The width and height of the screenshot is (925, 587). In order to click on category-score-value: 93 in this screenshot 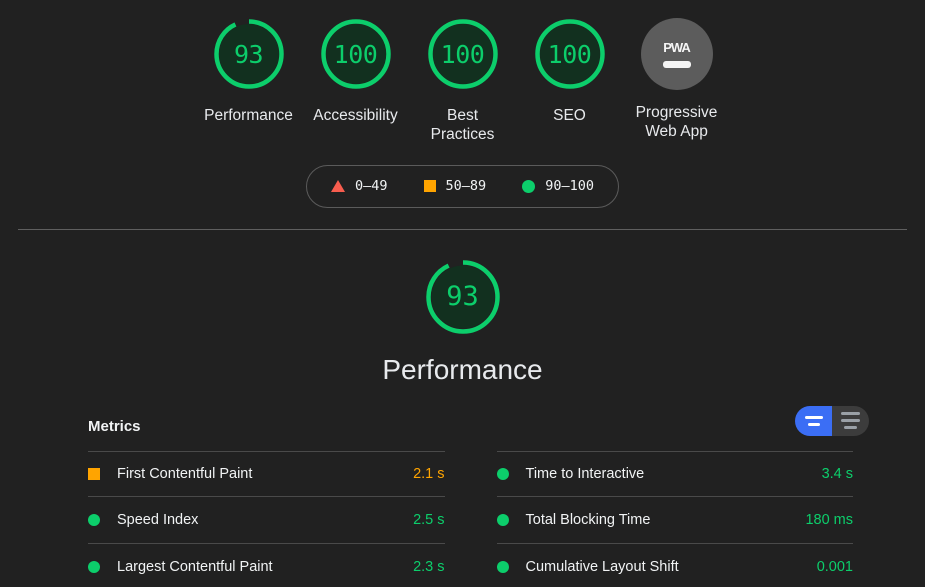, I will do `click(462, 297)`.